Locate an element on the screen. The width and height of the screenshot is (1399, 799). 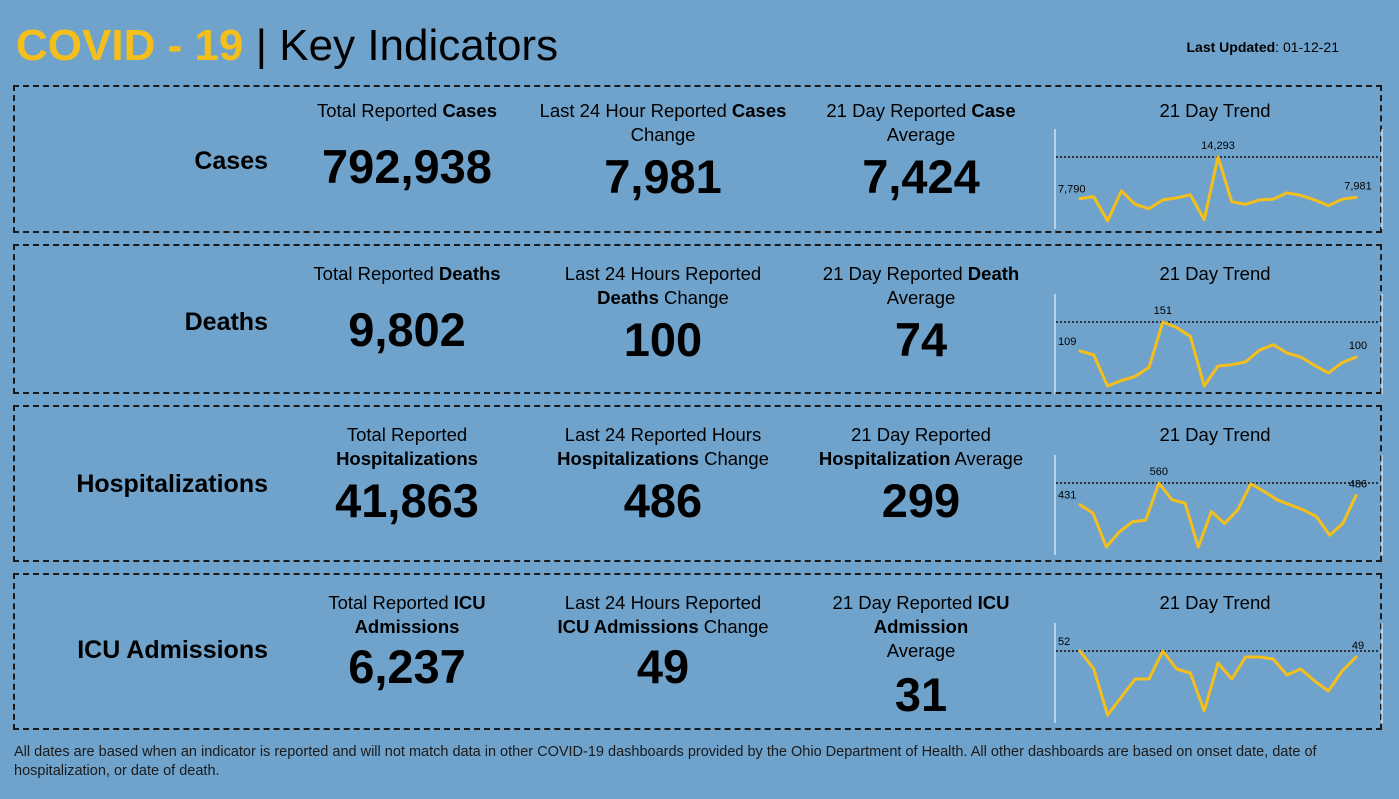
last-updated-value: : 01-12-21 is located at coordinates (1307, 47).